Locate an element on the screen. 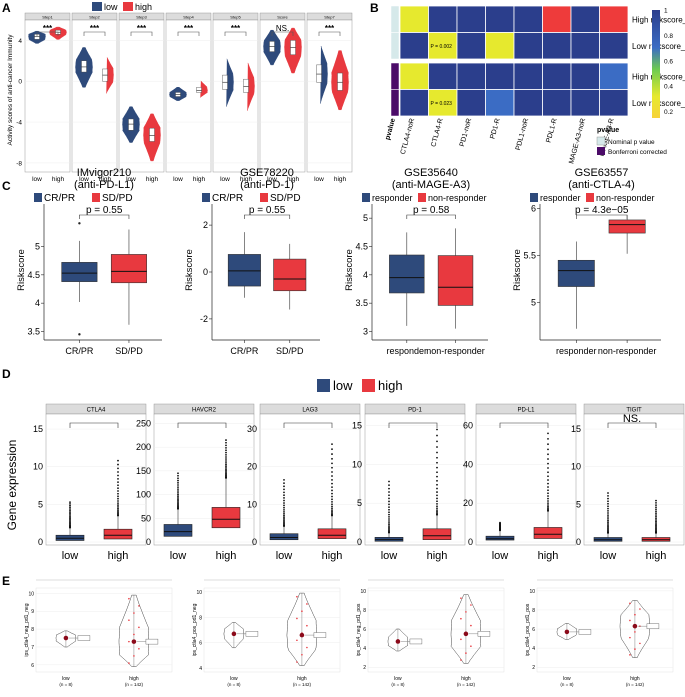 Image resolution: width=685 pixels, height=697 pixels. y-tick-label: 5 is located at coordinates (533, 302).